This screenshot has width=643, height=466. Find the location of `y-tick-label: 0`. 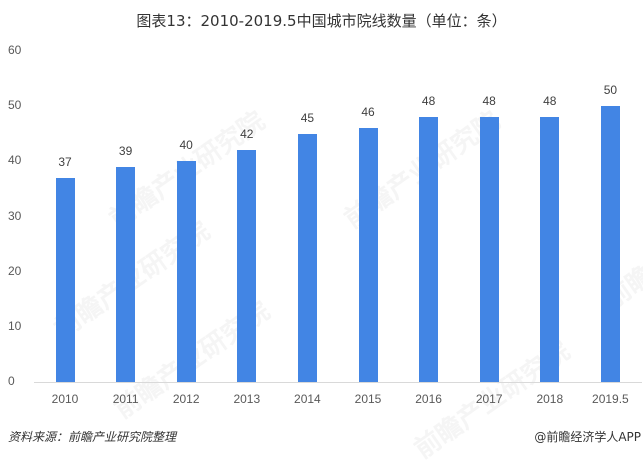

y-tick-label: 0 is located at coordinates (11, 381).